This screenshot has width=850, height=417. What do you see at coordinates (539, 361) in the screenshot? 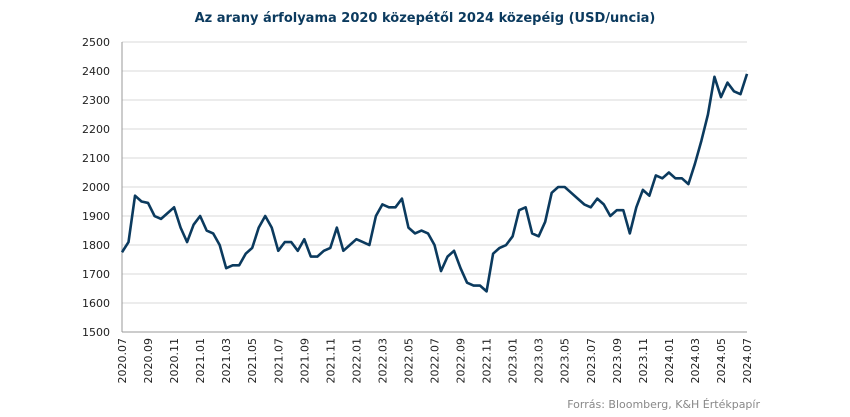
I see `x-tick-label: 2023.03` at bounding box center [539, 361].